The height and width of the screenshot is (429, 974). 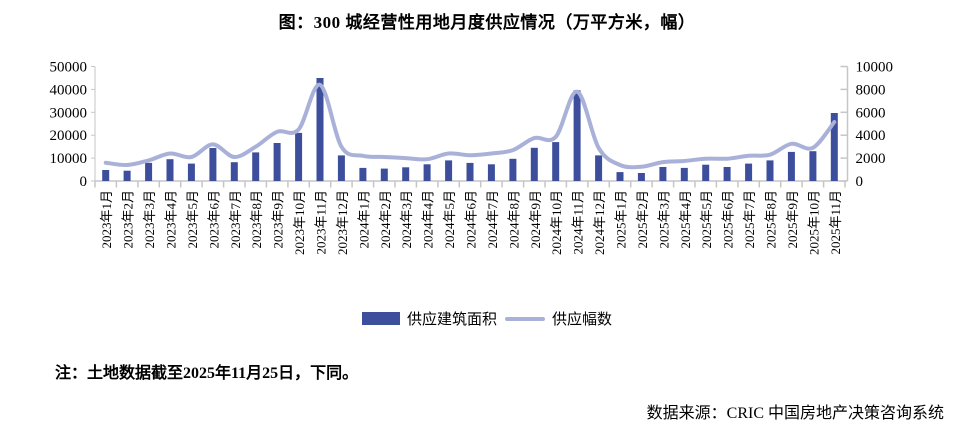 I want to click on category-label: 2023年4月, so click(x=171, y=219).